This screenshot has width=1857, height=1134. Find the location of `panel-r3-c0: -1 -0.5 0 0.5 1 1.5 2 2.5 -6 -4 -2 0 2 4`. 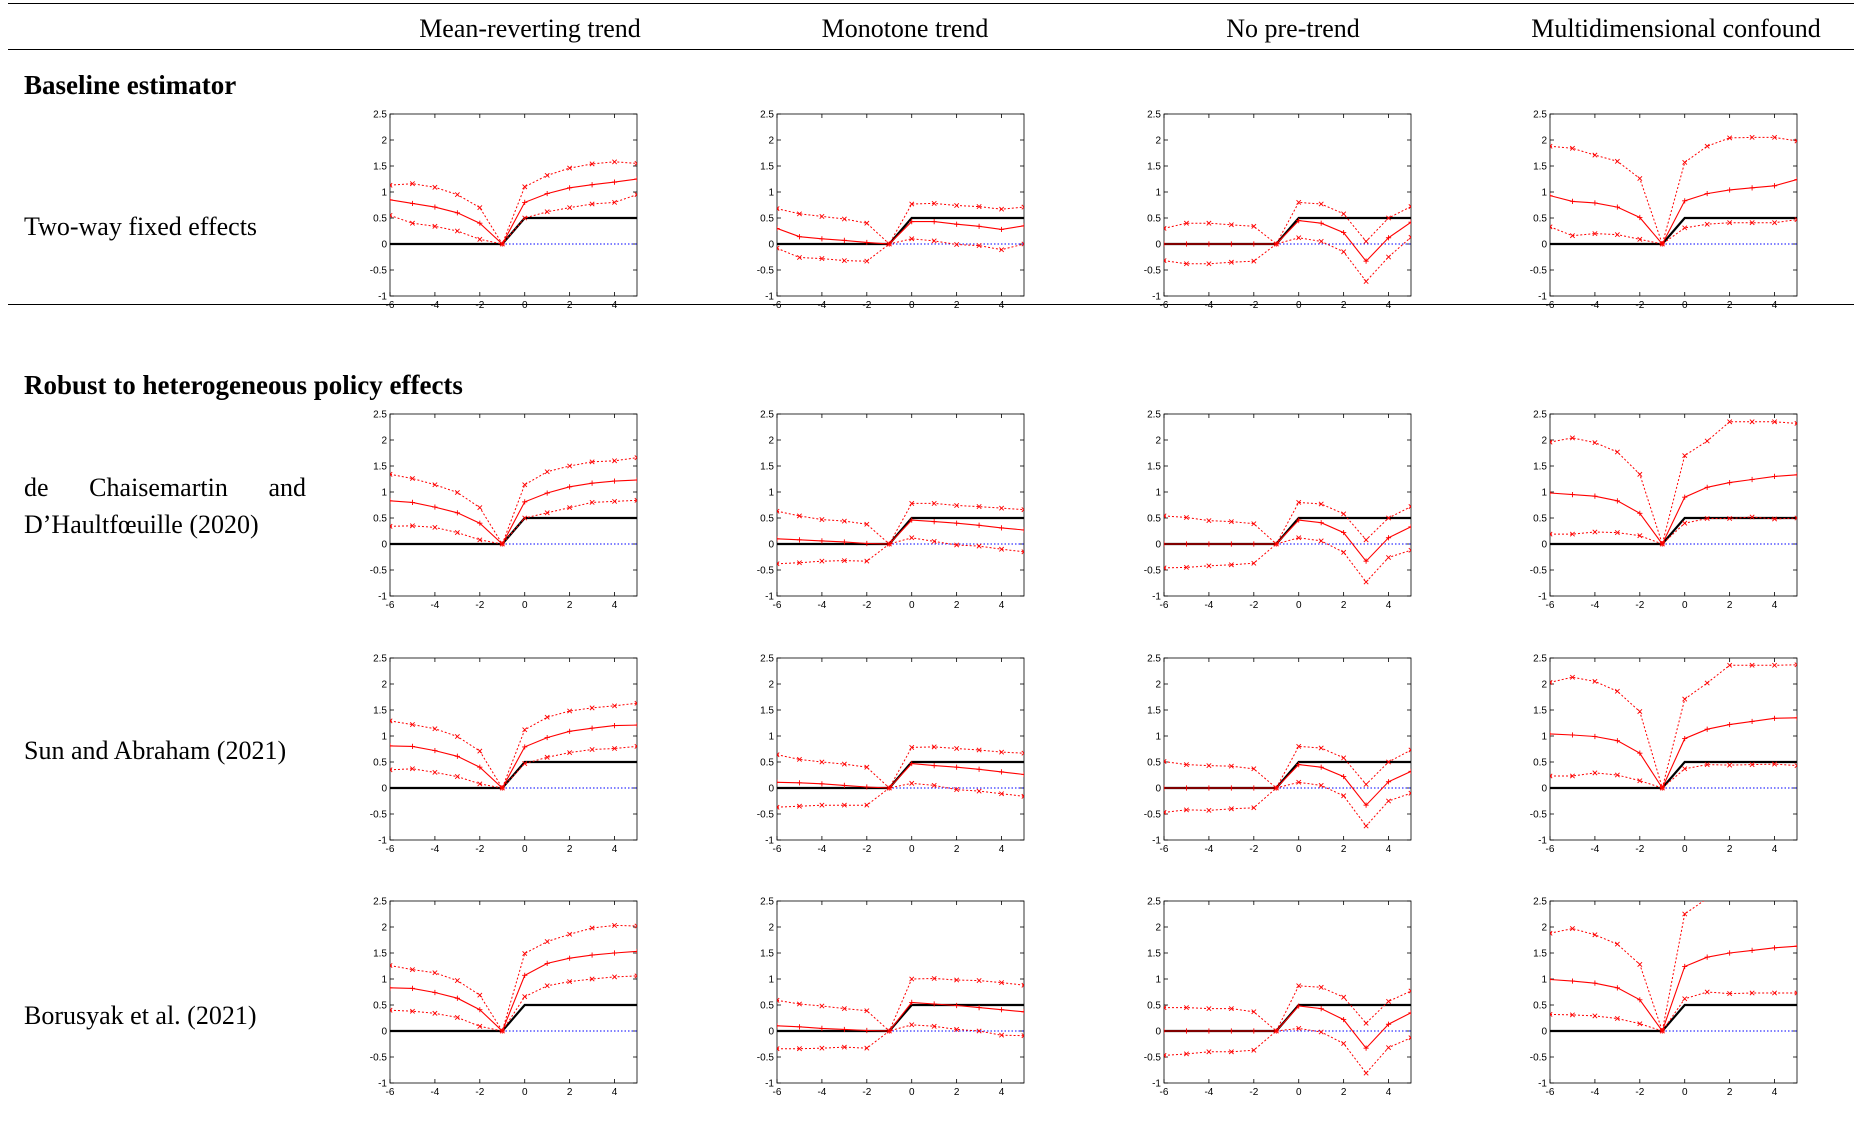

panel-r3-c0: -1 -0.5 0 0.5 1 1.5 2 2.5 -6 -4 -2 0 2 4 is located at coordinates (504, 997).